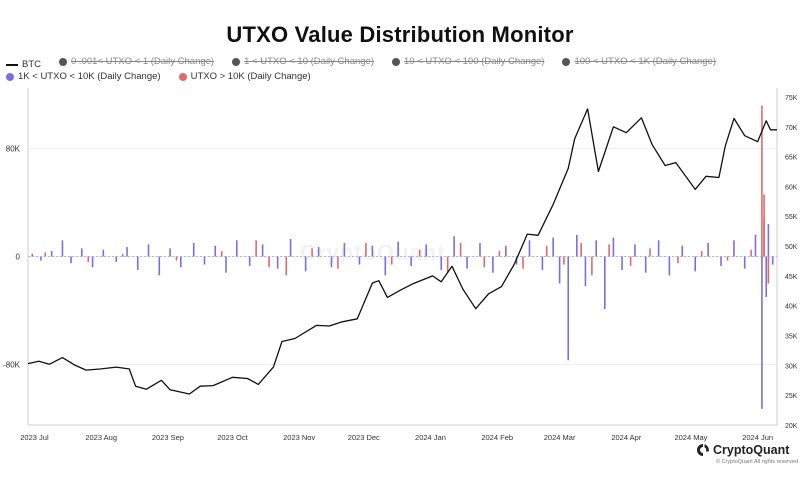 This screenshot has height=478, width=800. I want to click on y-right-tick-label: 70K, so click(791, 128).